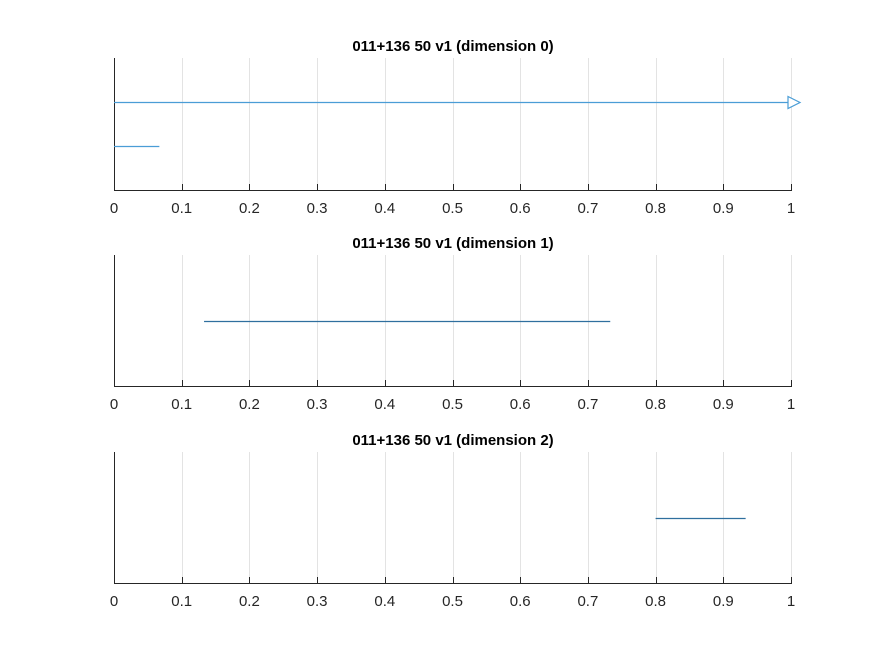 The image size is (875, 656). What do you see at coordinates (794, 102) in the screenshot?
I see `infinite-arrow-head` at bounding box center [794, 102].